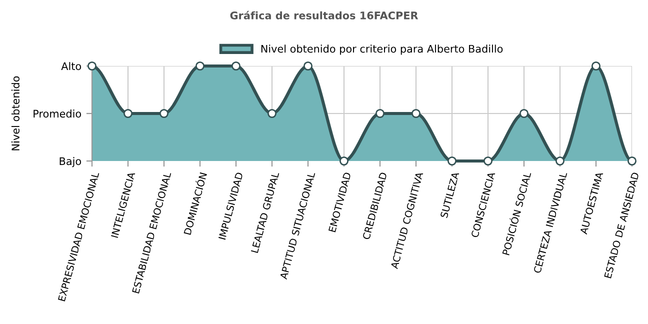  I want to click on text: Promedio, so click(58, 114).